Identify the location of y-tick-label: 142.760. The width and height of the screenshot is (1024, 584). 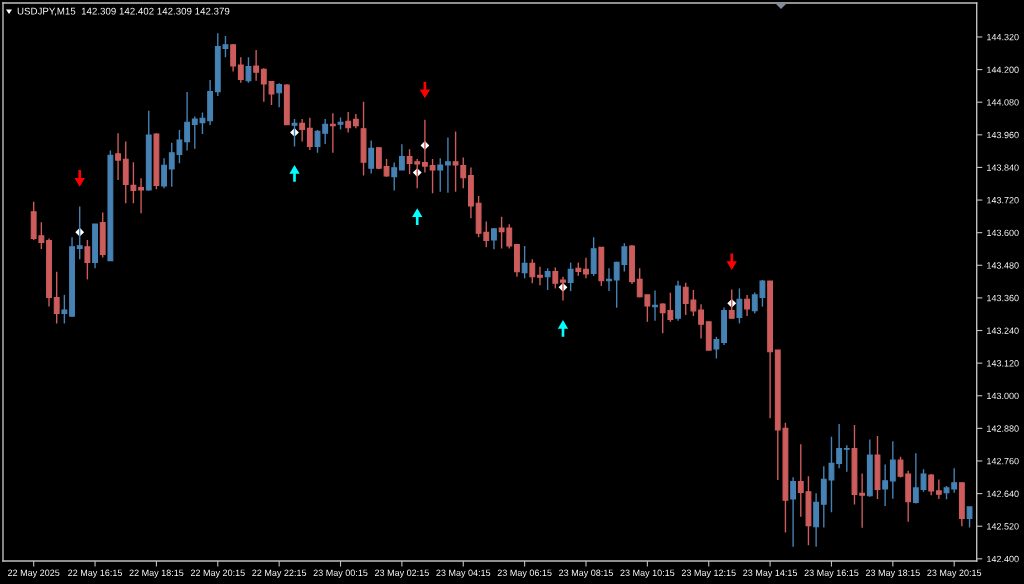
(1003, 461).